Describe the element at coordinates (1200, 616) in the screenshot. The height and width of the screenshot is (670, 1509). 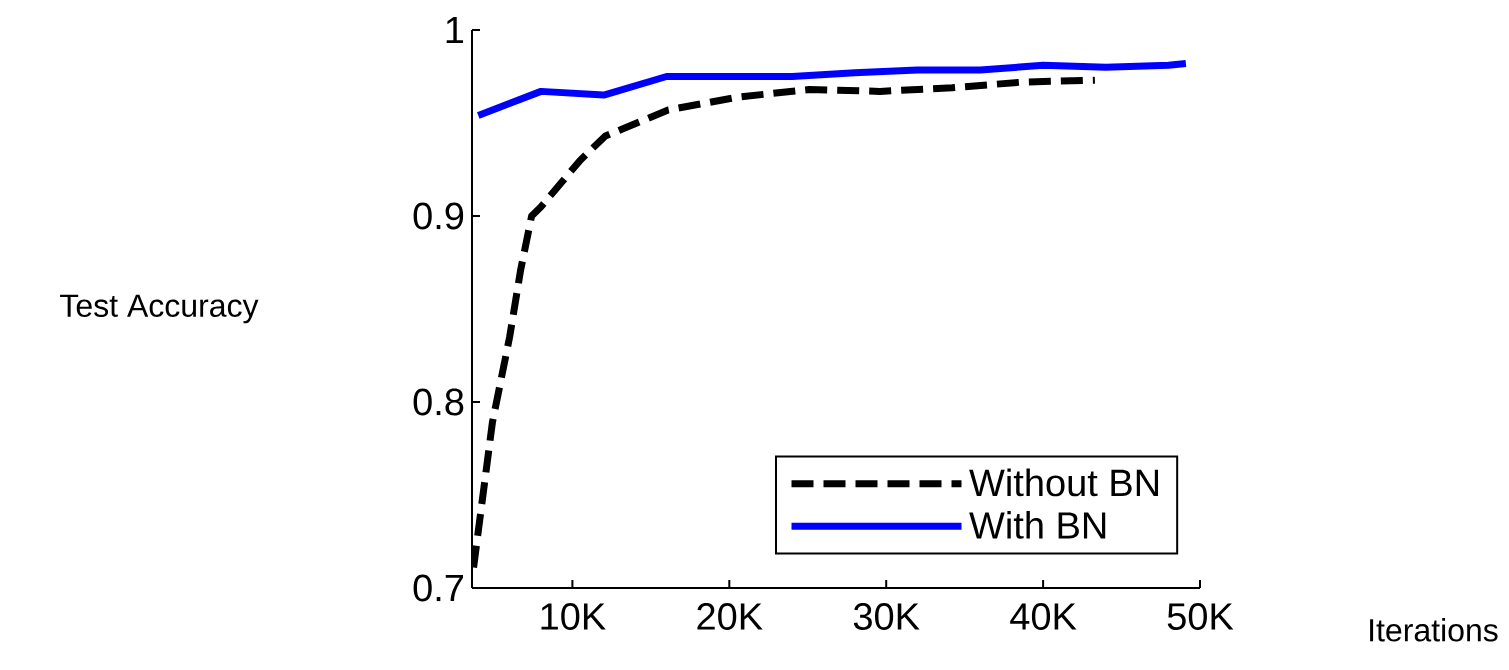
I see `x-tick-label: 50K` at that location.